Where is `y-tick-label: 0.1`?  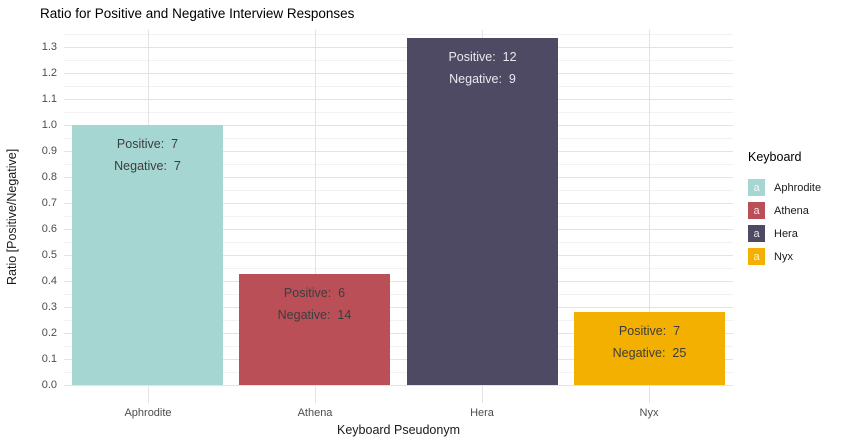 y-tick-label: 0.1 is located at coordinates (49, 359).